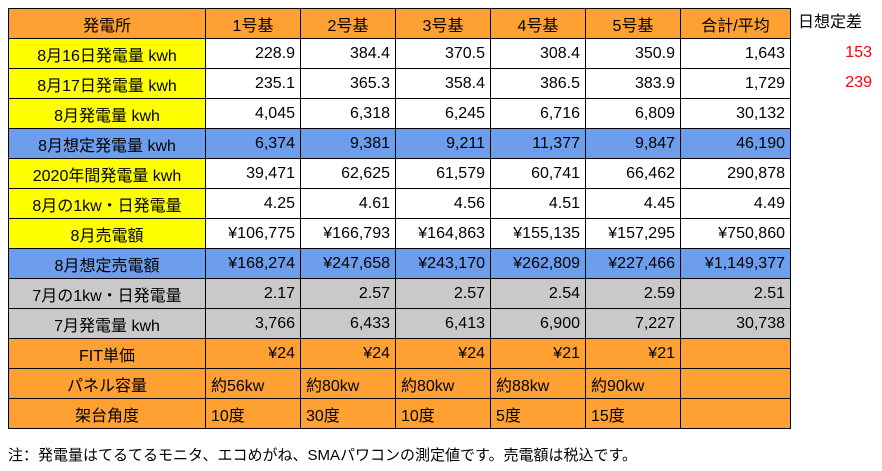 The image size is (882, 471). I want to click on value-cell: ¥157,295, so click(633, 233).